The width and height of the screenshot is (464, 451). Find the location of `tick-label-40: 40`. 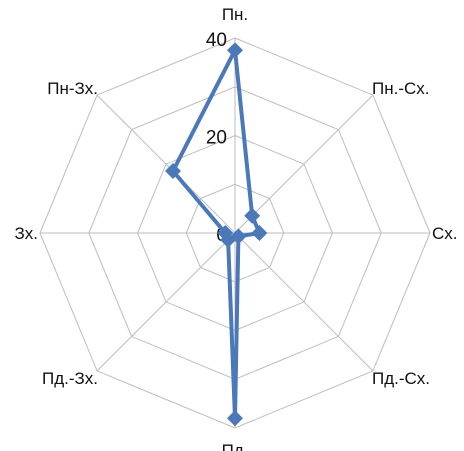

tick-label-40: 40 is located at coordinates (216, 40).